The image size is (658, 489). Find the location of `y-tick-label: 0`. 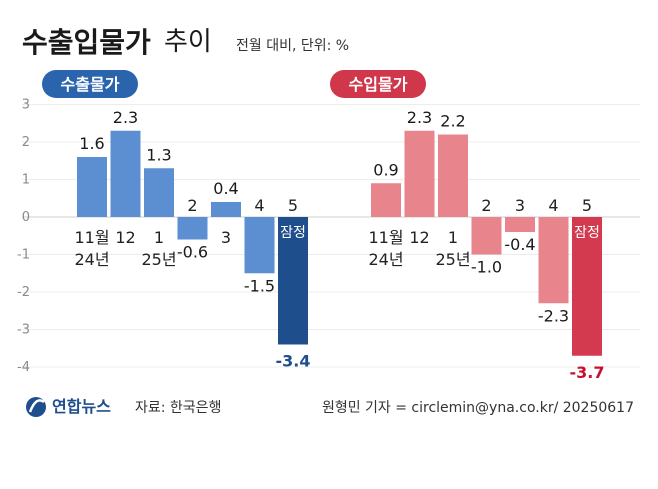

y-tick-label: 0 is located at coordinates (26, 217).